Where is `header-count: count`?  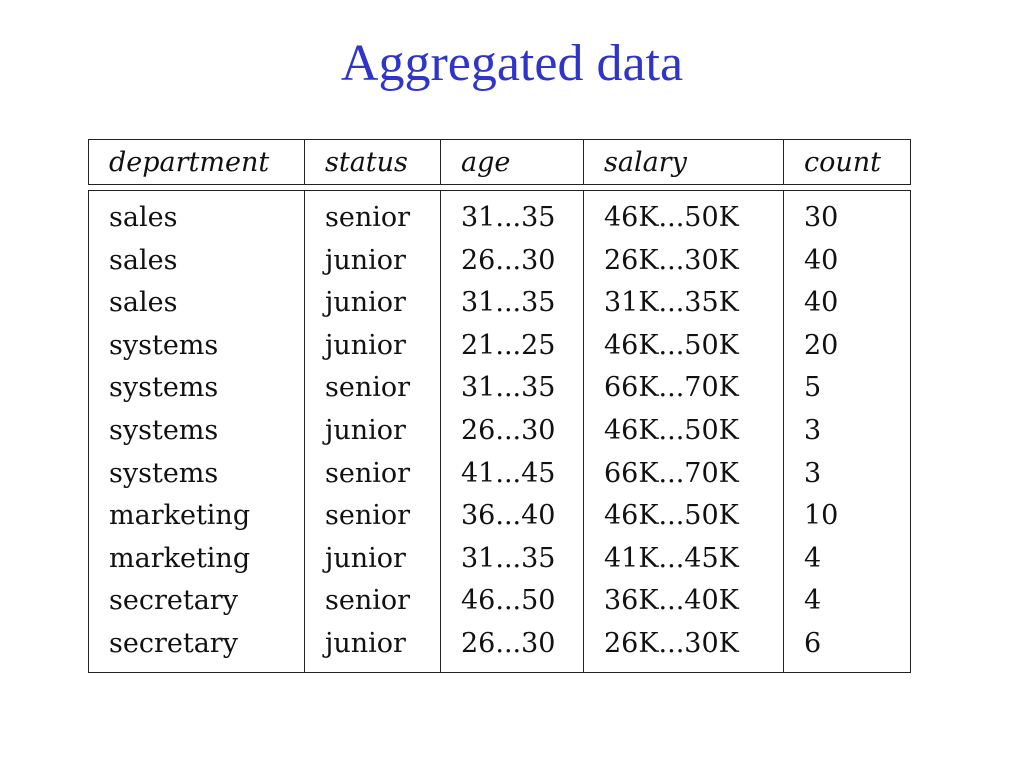 header-count: count is located at coordinates (847, 162).